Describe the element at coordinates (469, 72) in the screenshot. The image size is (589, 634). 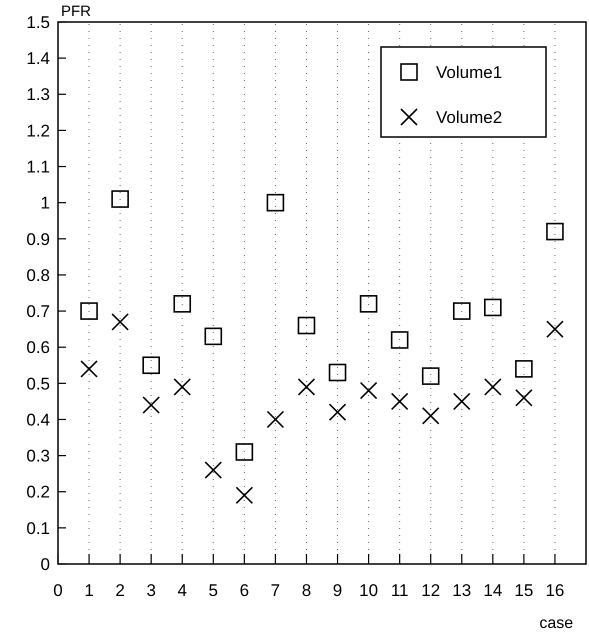
I see `legend-label: Volume1` at that location.